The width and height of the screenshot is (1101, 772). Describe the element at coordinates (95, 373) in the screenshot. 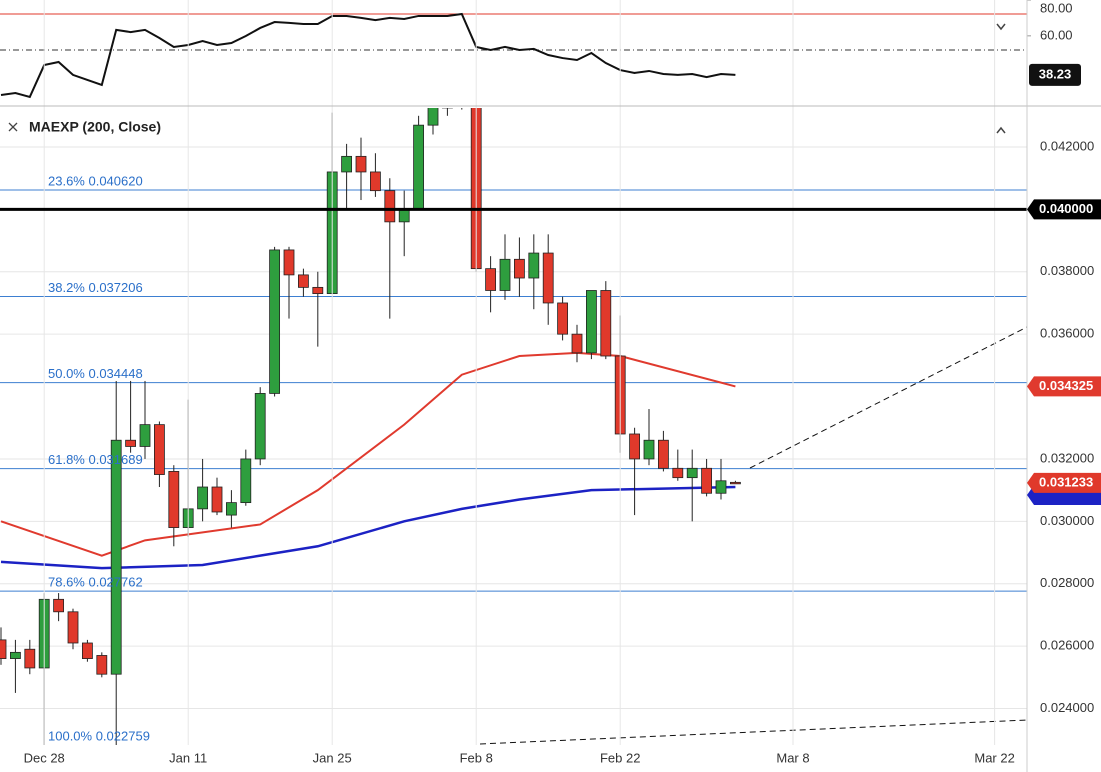

I see `fib-label: 50.0% 0.034448` at that location.